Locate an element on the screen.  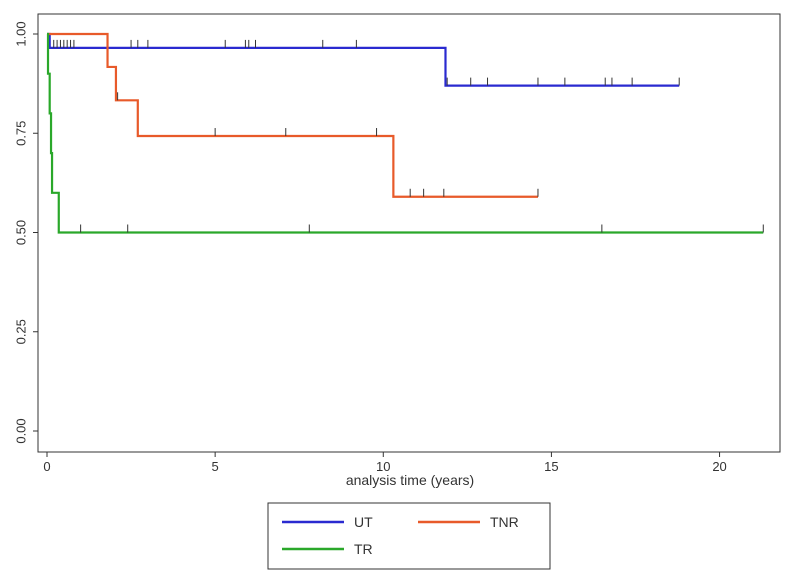
legend-box is located at coordinates (409, 536).